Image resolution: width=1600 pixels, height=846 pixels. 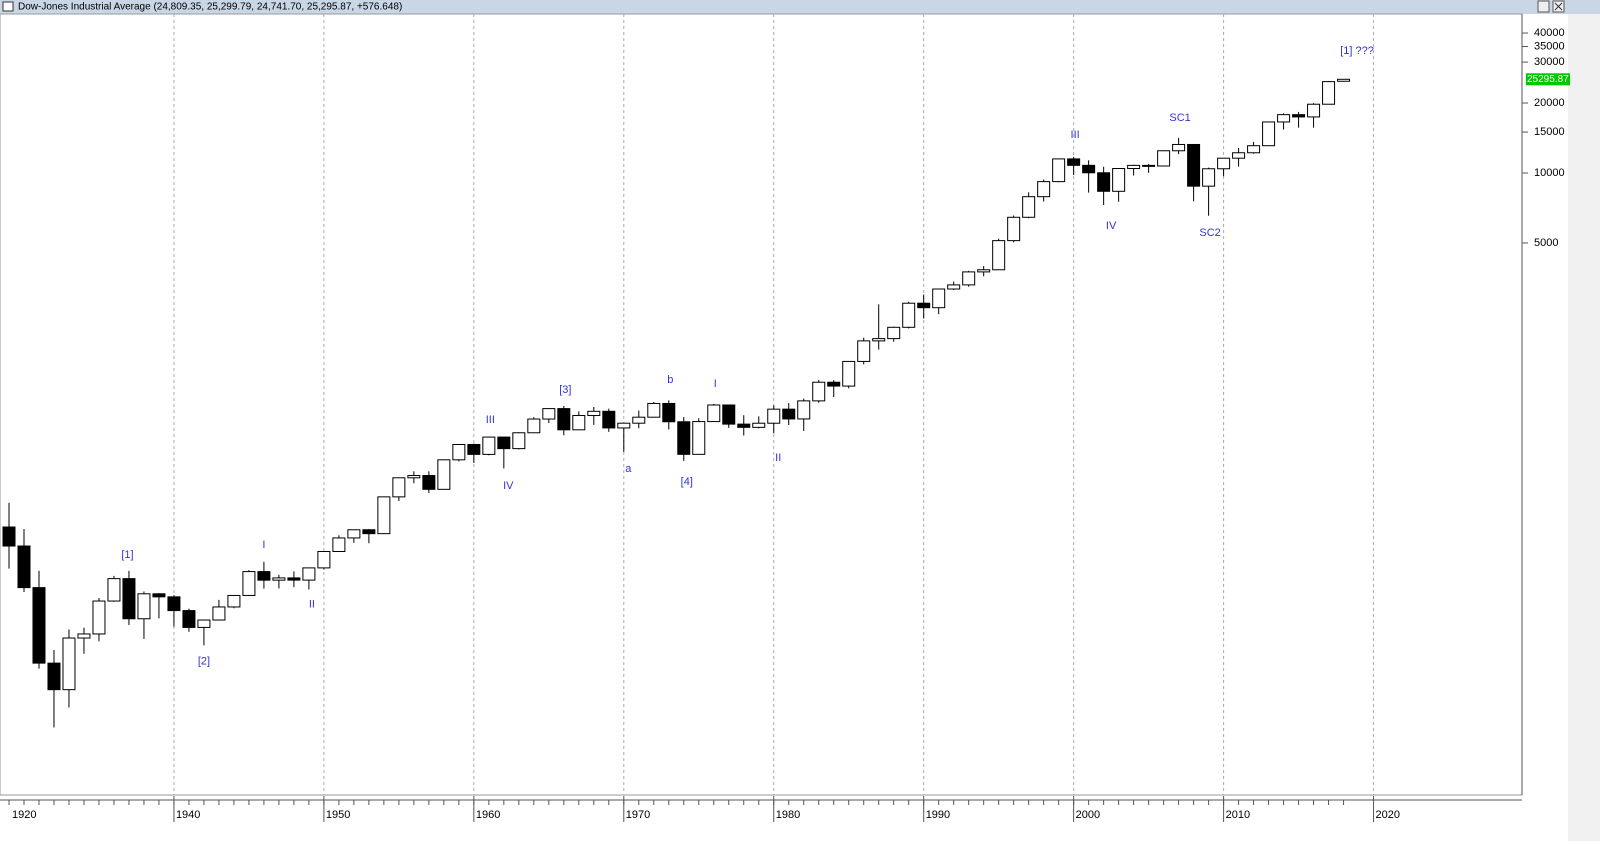 What do you see at coordinates (24, 815) in the screenshot?
I see `x-tick-label: 1920` at bounding box center [24, 815].